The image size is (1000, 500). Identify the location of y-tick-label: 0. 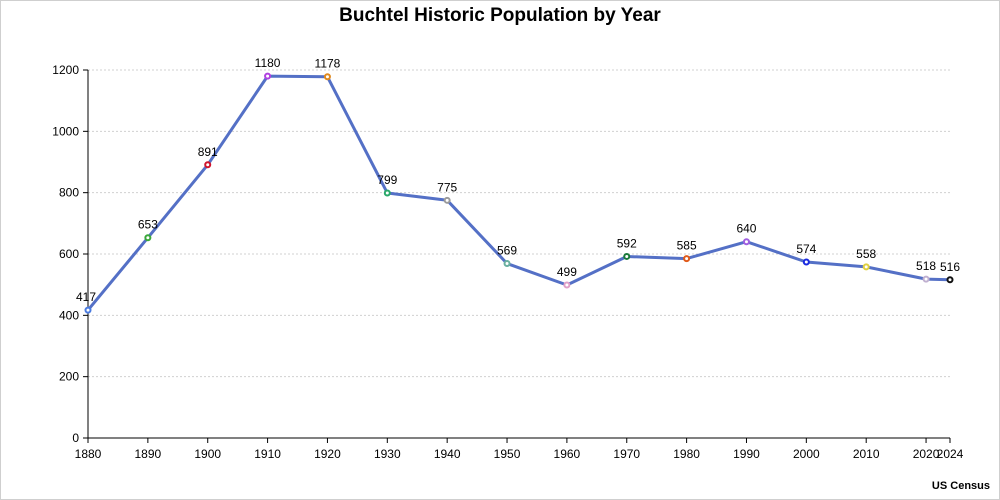
(75, 438).